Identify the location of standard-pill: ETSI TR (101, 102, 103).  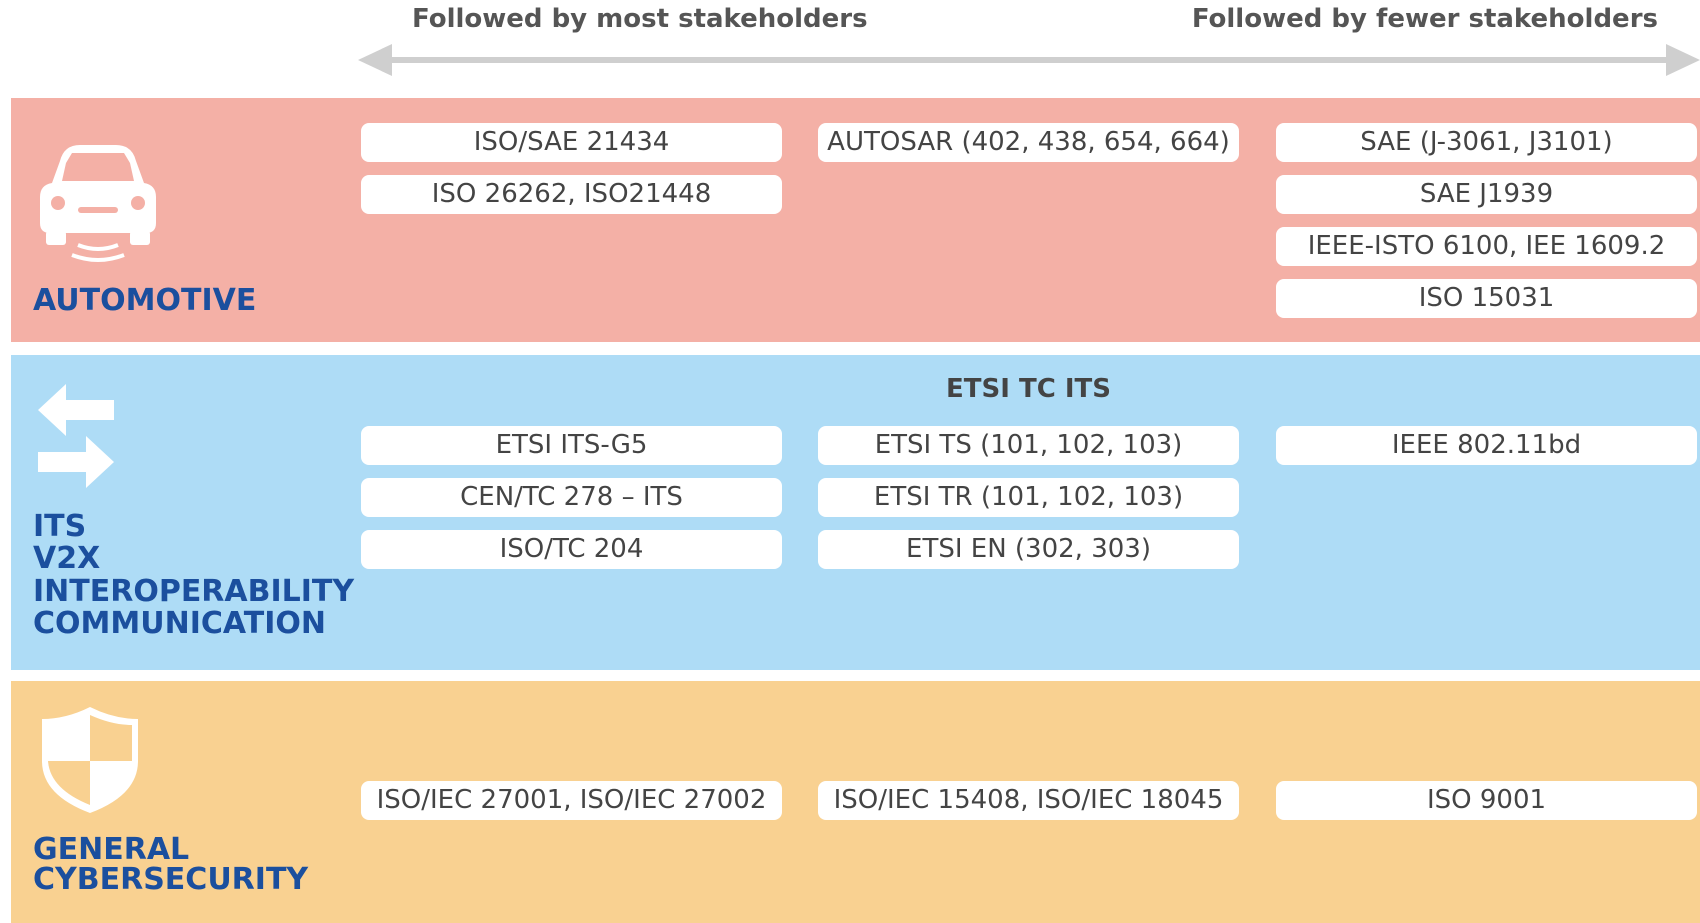
(1028, 497).